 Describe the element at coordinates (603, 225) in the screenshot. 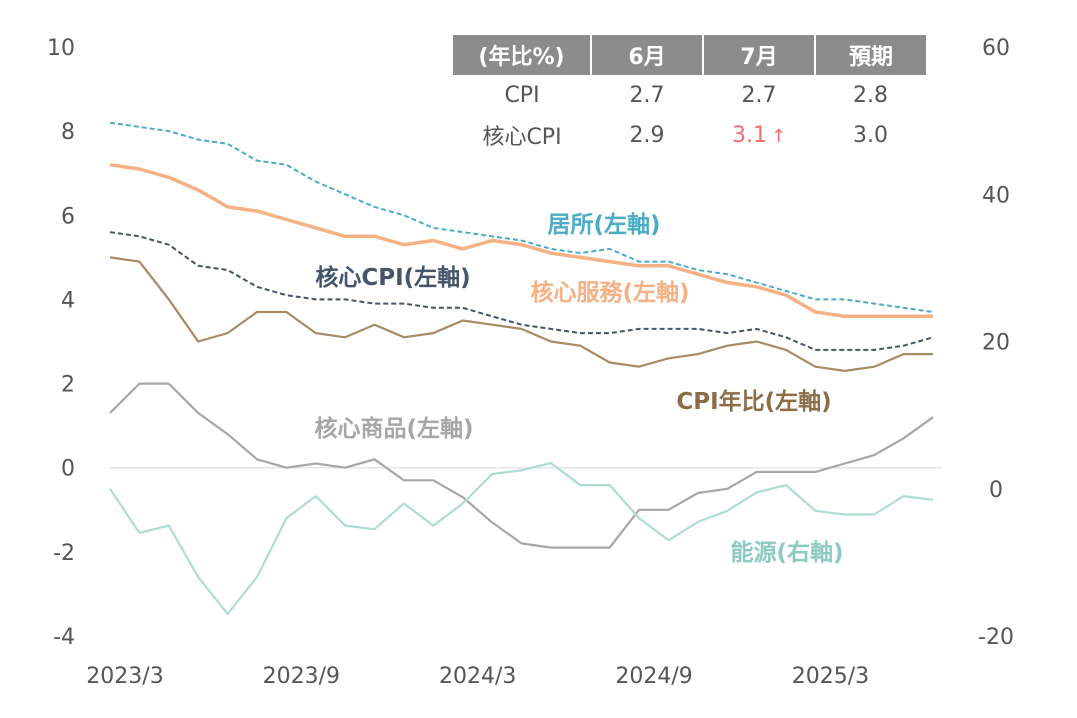

I see `series-label-housing: 居所(左軸)` at that location.